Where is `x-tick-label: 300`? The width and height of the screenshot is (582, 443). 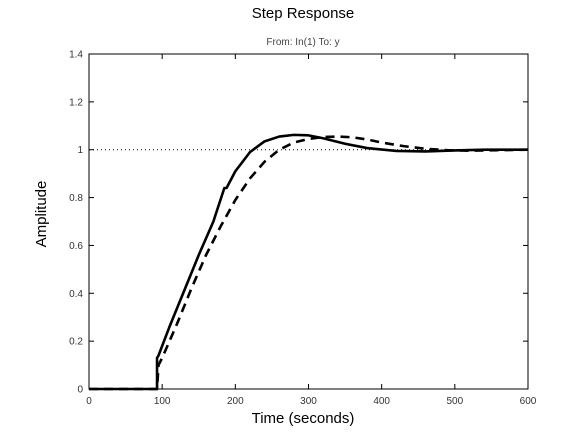
x-tick-label: 300 is located at coordinates (308, 401).